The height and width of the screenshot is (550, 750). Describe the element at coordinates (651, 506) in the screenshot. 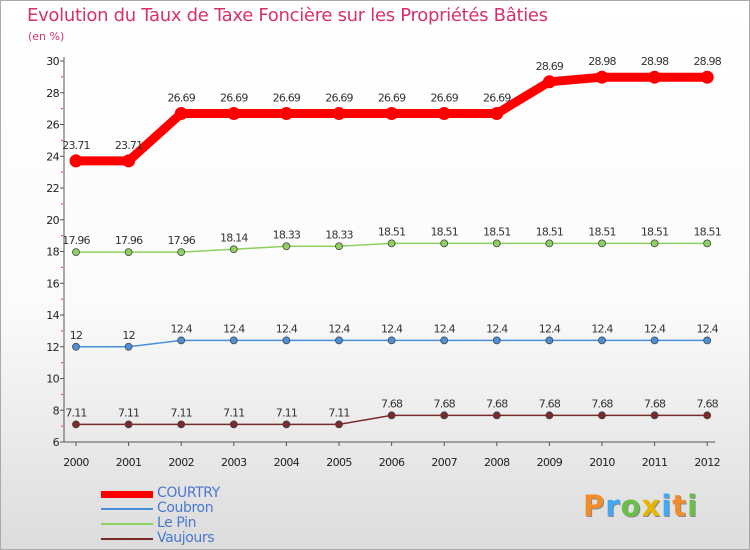

I see `logo-letter: x` at that location.